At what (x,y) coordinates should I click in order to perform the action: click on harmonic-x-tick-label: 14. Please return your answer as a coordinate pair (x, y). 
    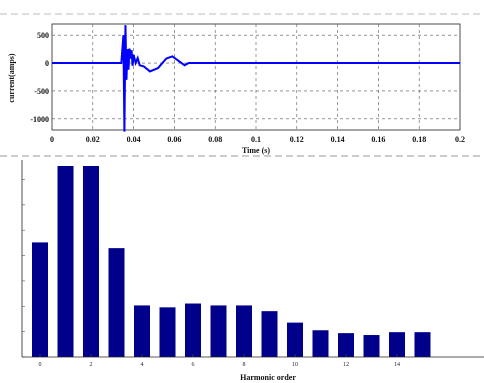
    Looking at the image, I should click on (397, 365).